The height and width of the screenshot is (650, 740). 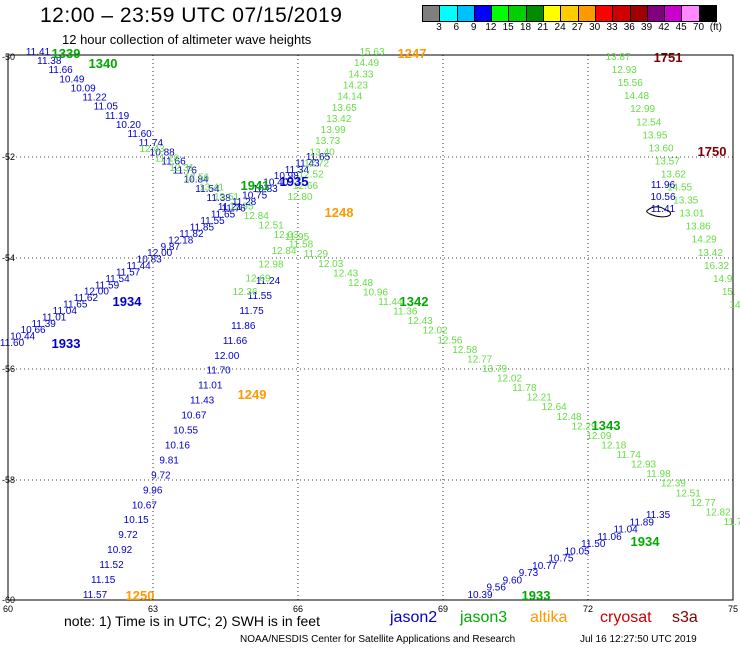 What do you see at coordinates (338, 119) in the screenshot?
I see `wave-height-value: 13.42` at bounding box center [338, 119].